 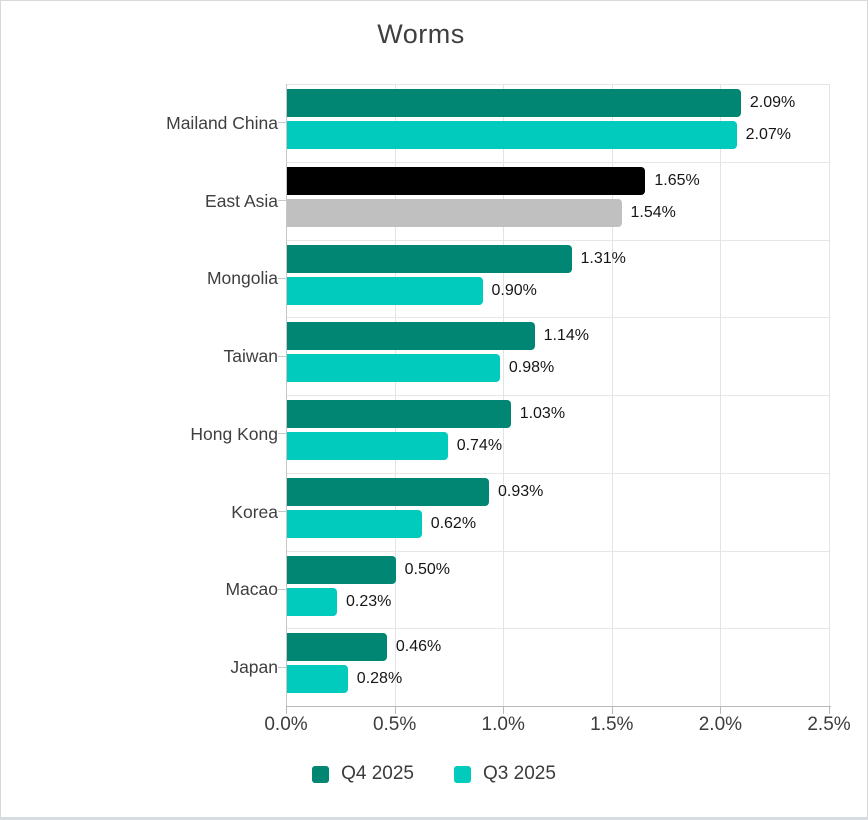 What do you see at coordinates (222, 122) in the screenshot?
I see `category-label-mailand-china: Mailand China` at bounding box center [222, 122].